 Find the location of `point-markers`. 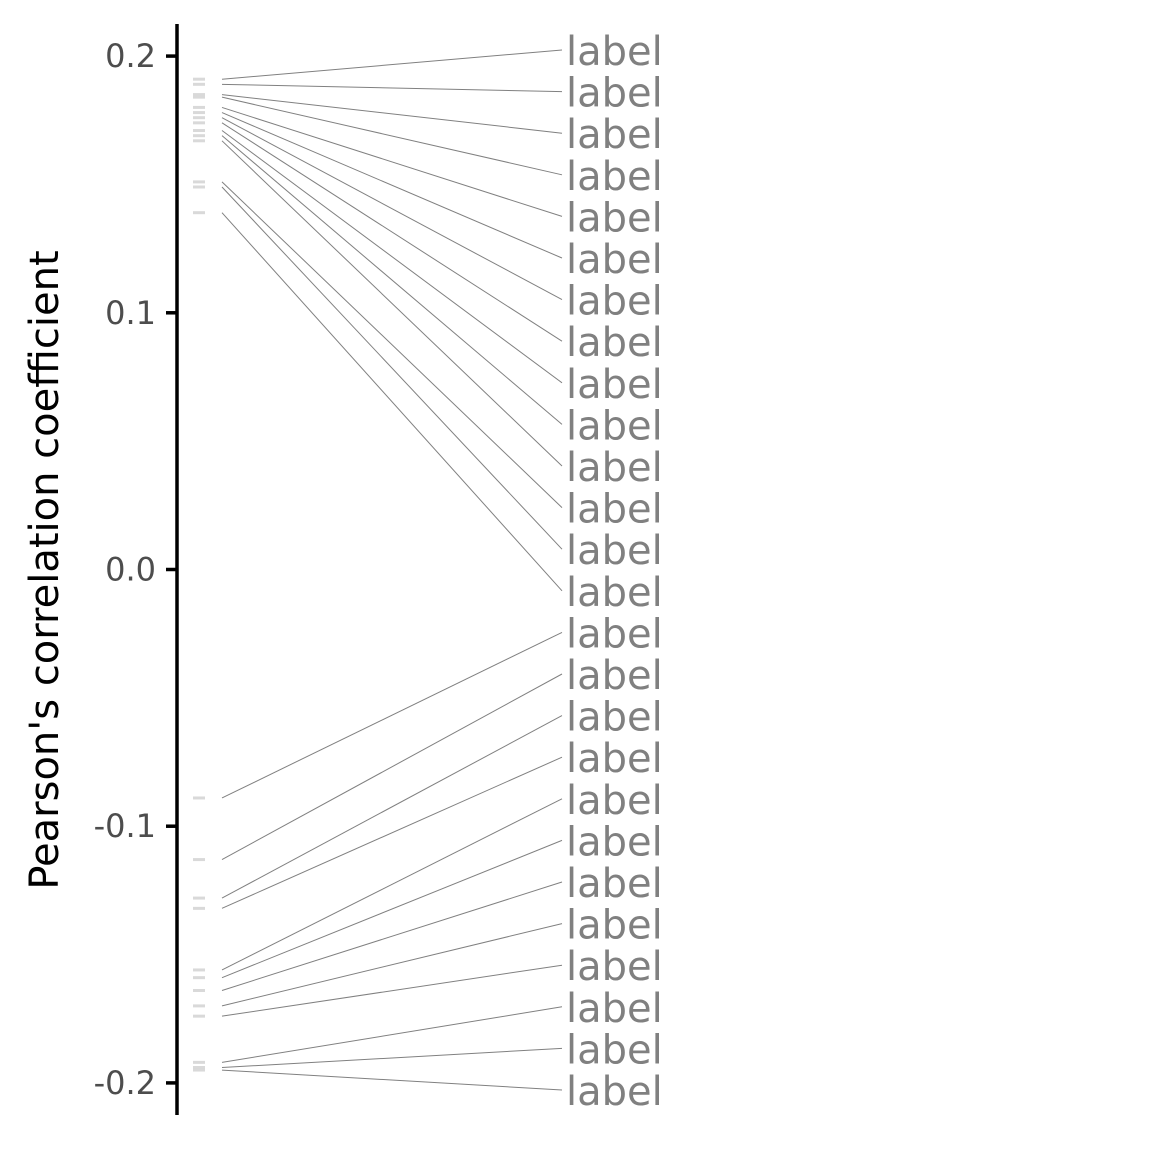

point-markers is located at coordinates (199, 574).